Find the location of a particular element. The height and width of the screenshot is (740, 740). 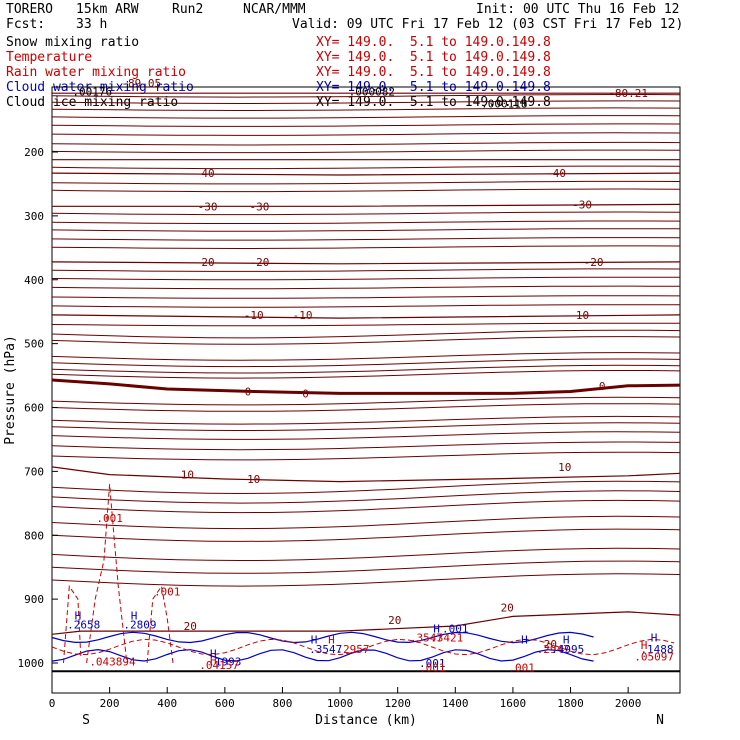

x-end-label-north: N is located at coordinates (660, 720).